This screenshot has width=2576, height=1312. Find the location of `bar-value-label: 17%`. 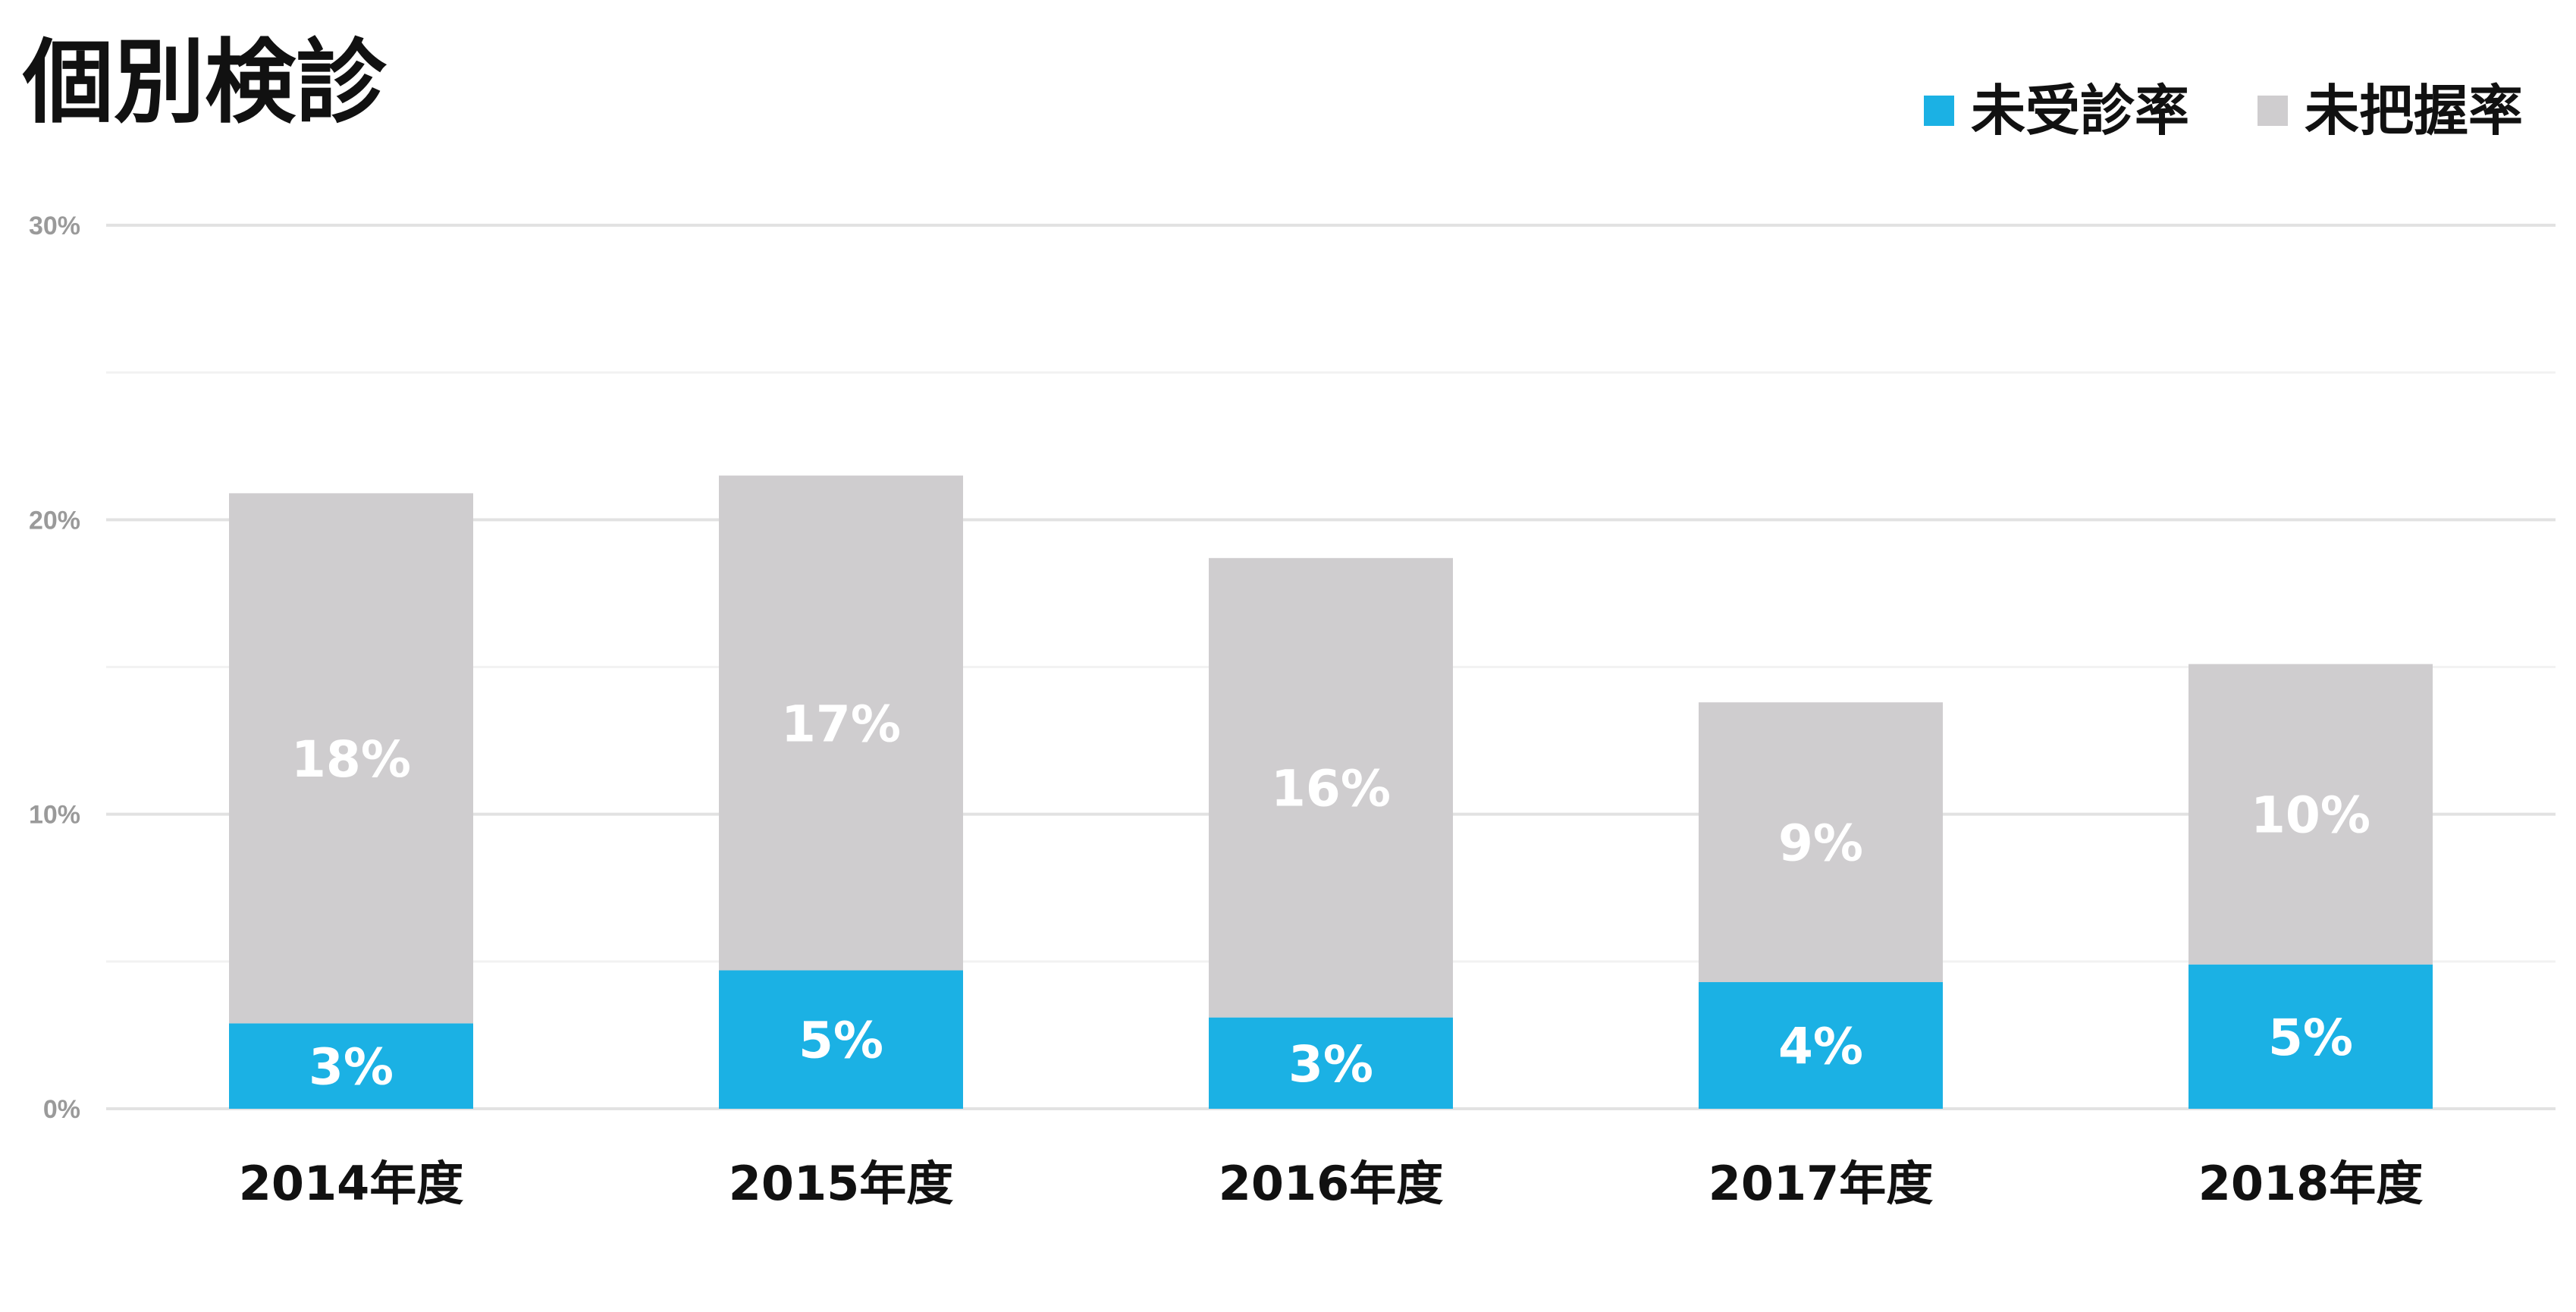

bar-value-label: 17% is located at coordinates (841, 724).